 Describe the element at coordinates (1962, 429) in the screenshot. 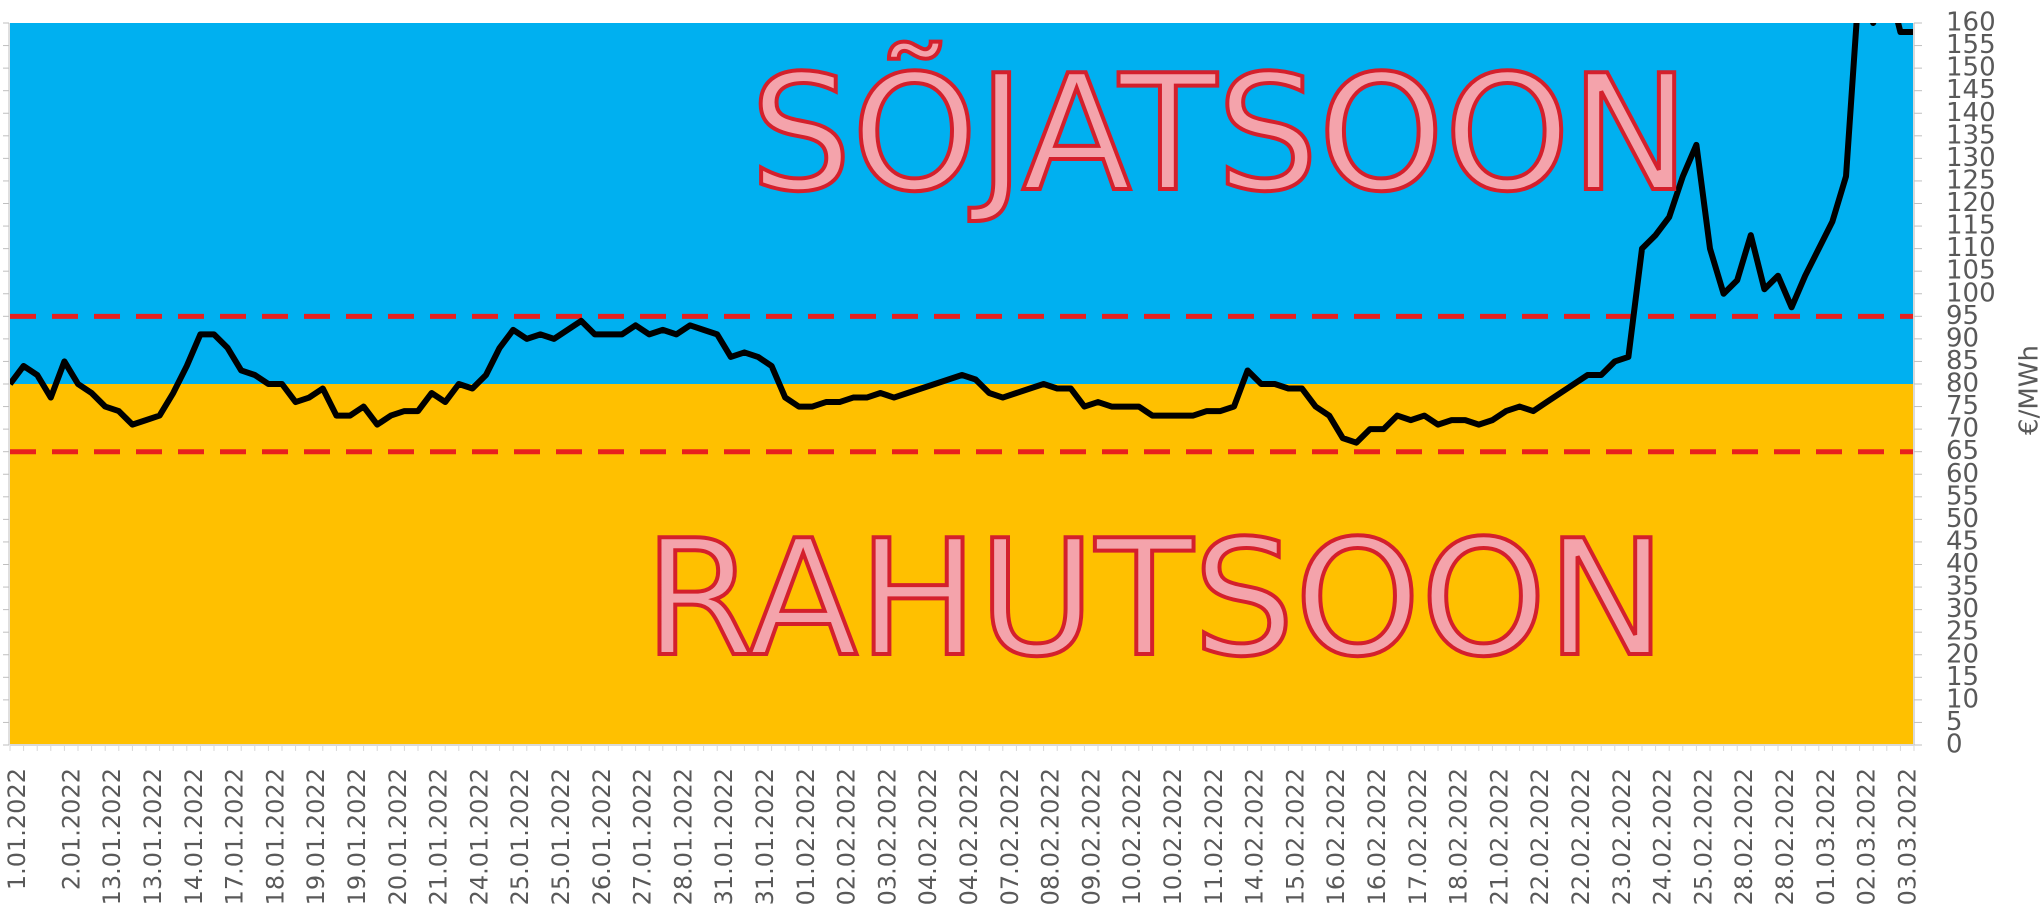

I see `y-tick-label: 70` at that location.